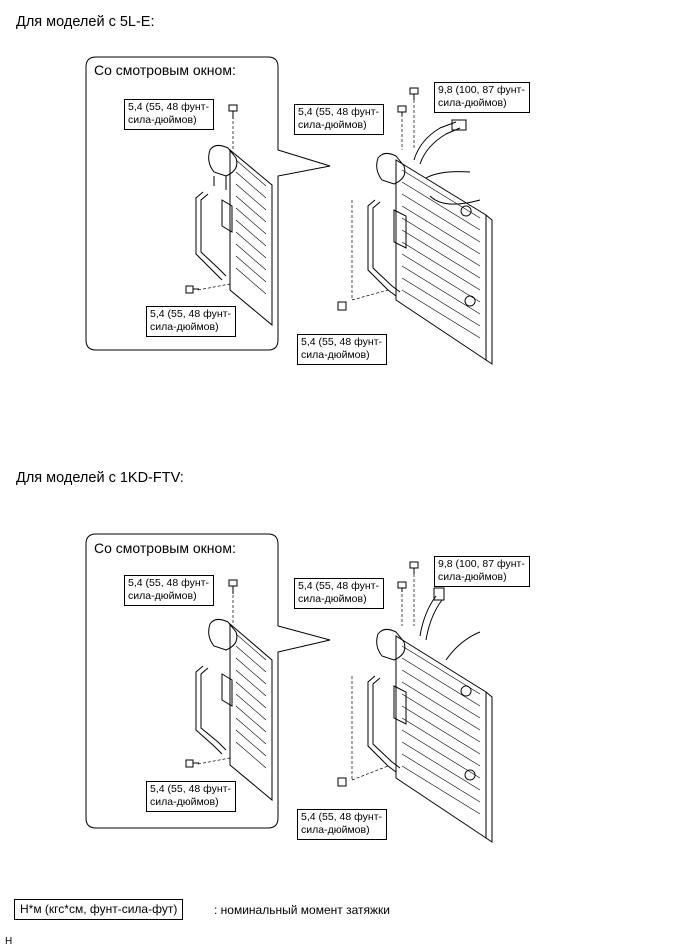 The height and width of the screenshot is (951, 691). I want to click on section-2-heading: Для моделей с 1KD-FTV:, so click(100, 478).